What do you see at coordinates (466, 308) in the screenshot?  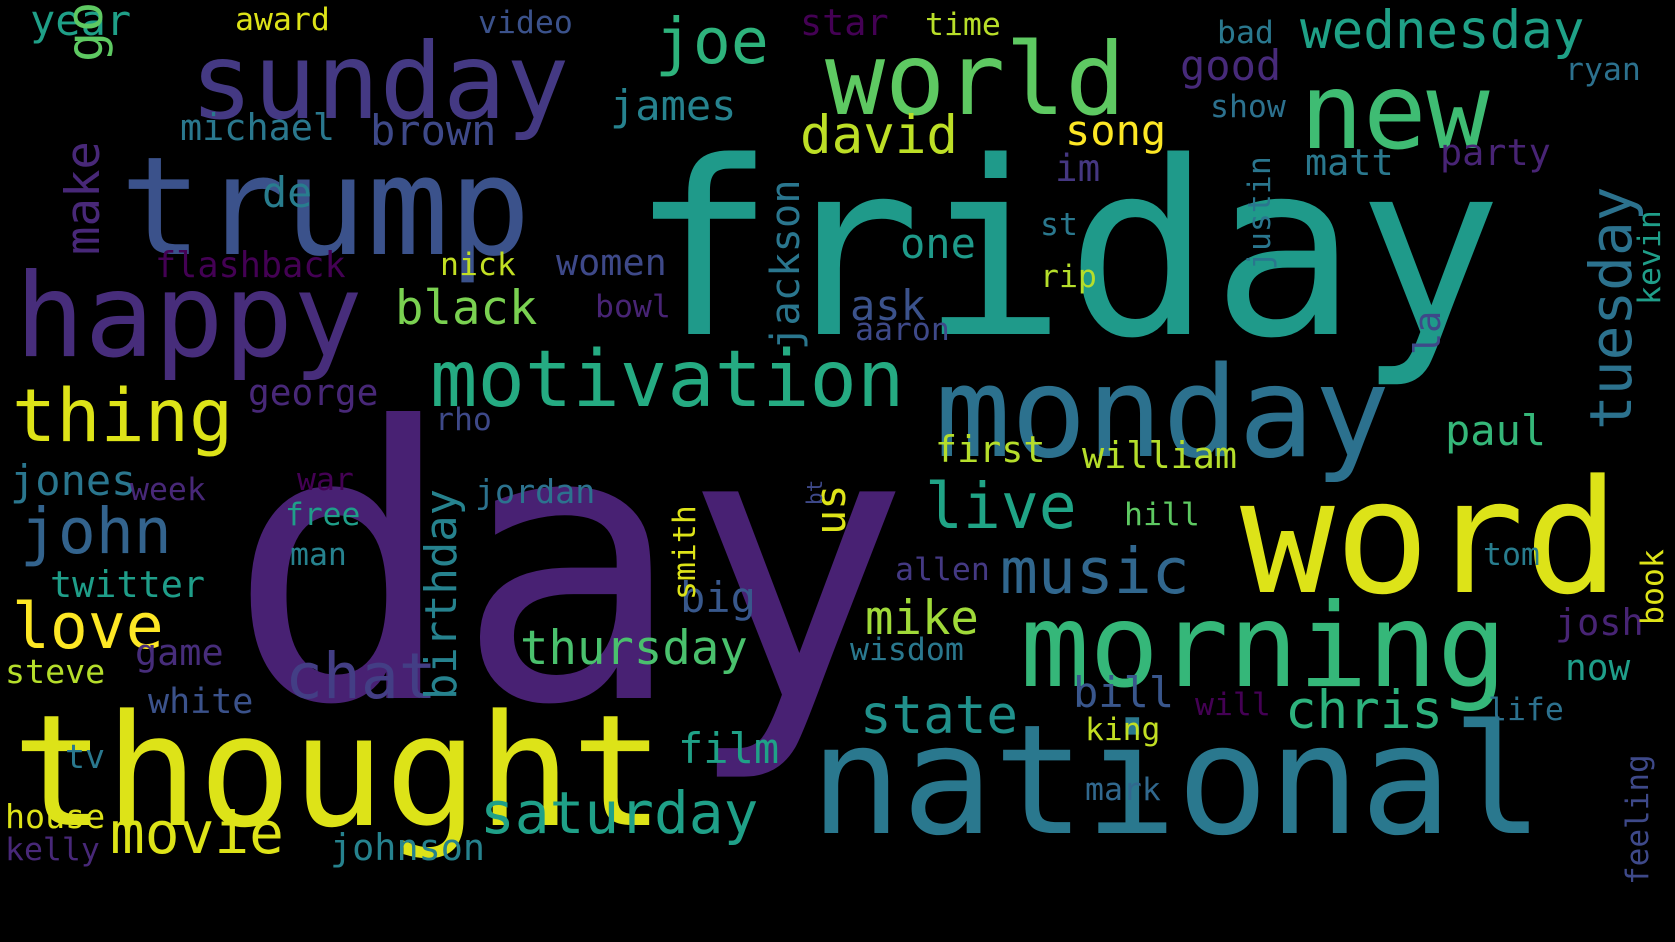 I see `word-black: black` at bounding box center [466, 308].